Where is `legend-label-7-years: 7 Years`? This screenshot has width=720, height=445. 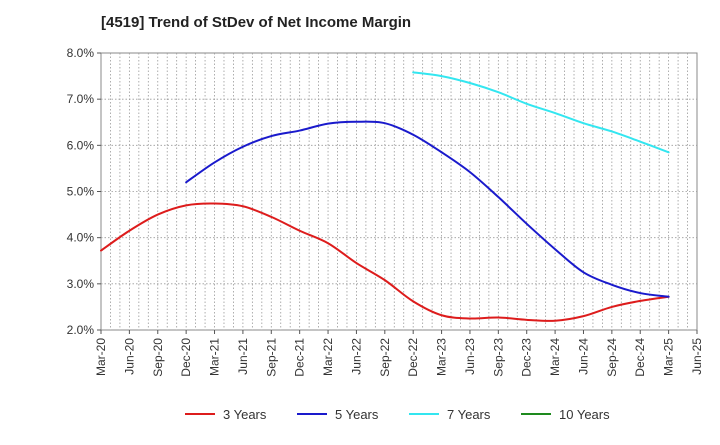 legend-label-7-years: 7 Years is located at coordinates (469, 414).